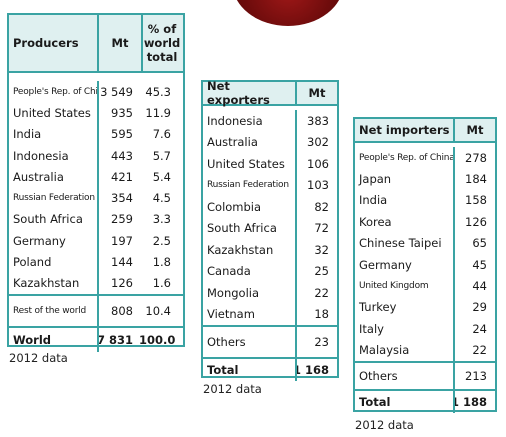 The image size is (506, 437). I want to click on cell-name: Italy, so click(371, 328).